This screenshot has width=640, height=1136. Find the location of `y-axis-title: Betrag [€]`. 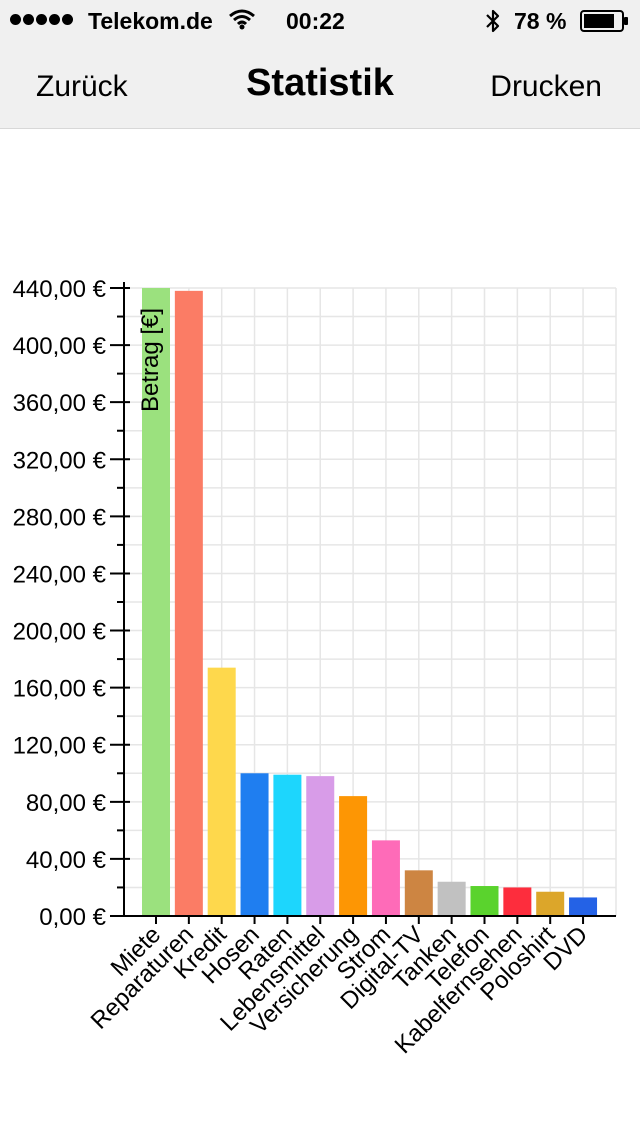

y-axis-title: Betrag [€] is located at coordinates (150, 360).